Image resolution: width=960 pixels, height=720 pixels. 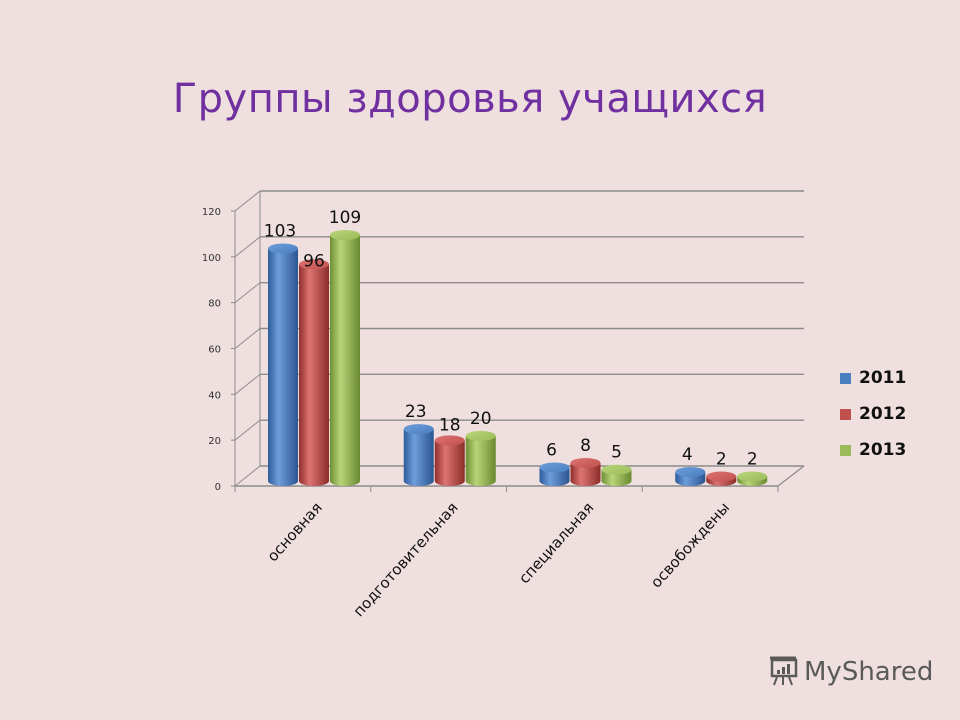 I want to click on svg-text: 60, so click(x=214, y=350).